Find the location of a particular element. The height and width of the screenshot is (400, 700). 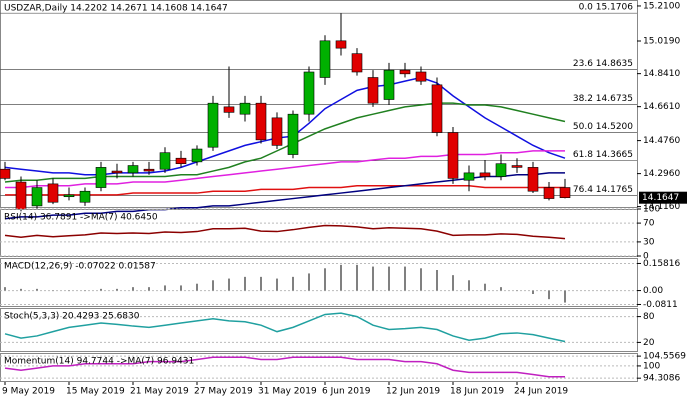

panel-title: Stoch(5,3,3) 20.4293 25.6830 is located at coordinates (72, 317).